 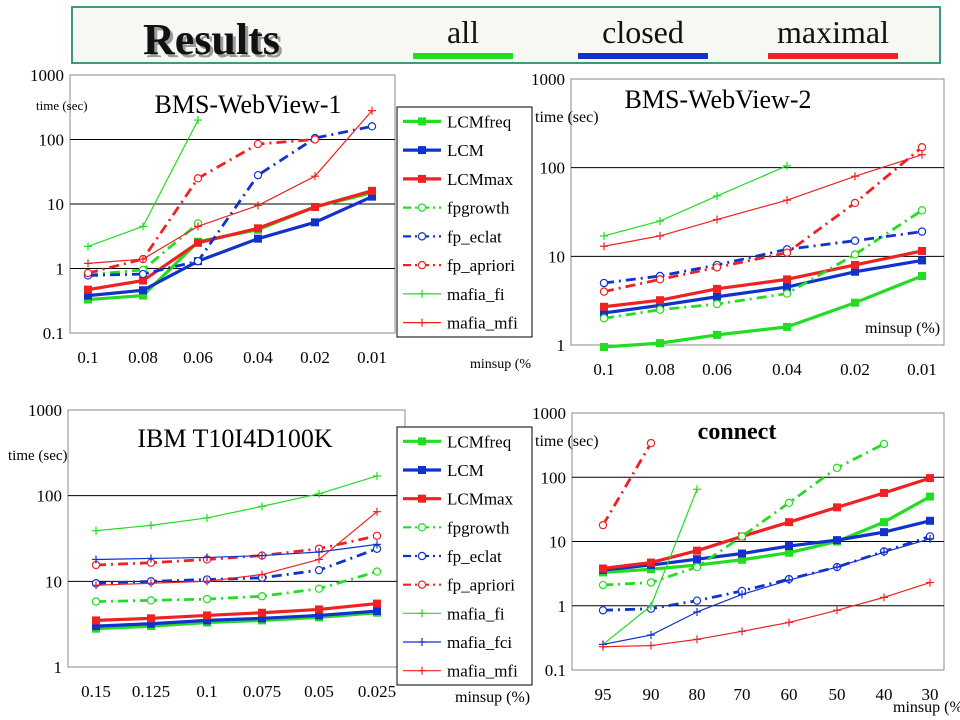 I want to click on series-lcmfreq, so click(x=763, y=311).